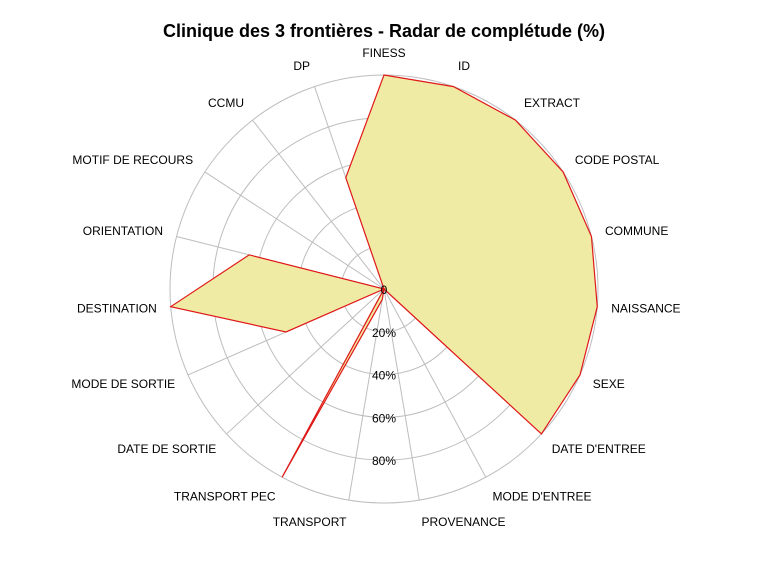  Describe the element at coordinates (552, 103) in the screenshot. I see `category-label: EXTRACT` at that location.